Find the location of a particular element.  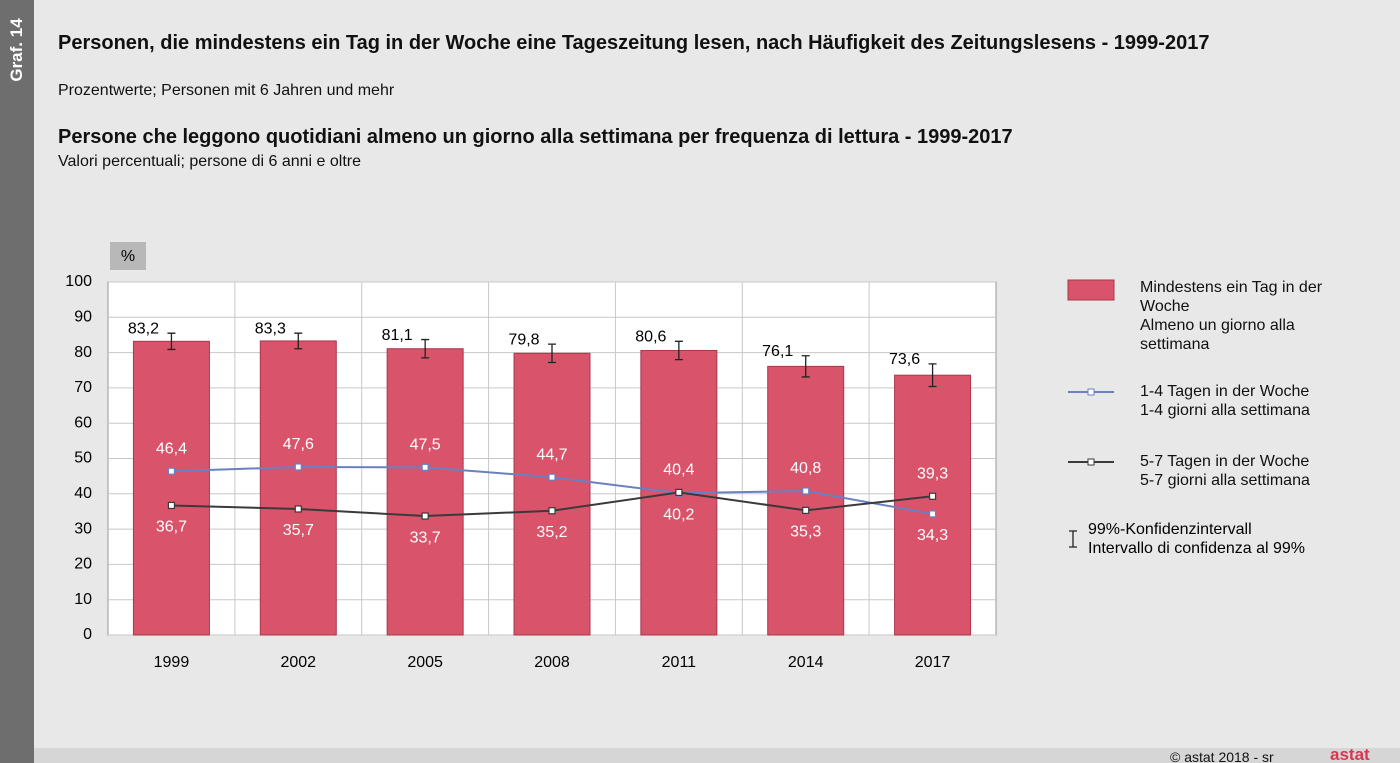

legend-label: 5-7 Tagen in der Woche is located at coordinates (1225, 461).